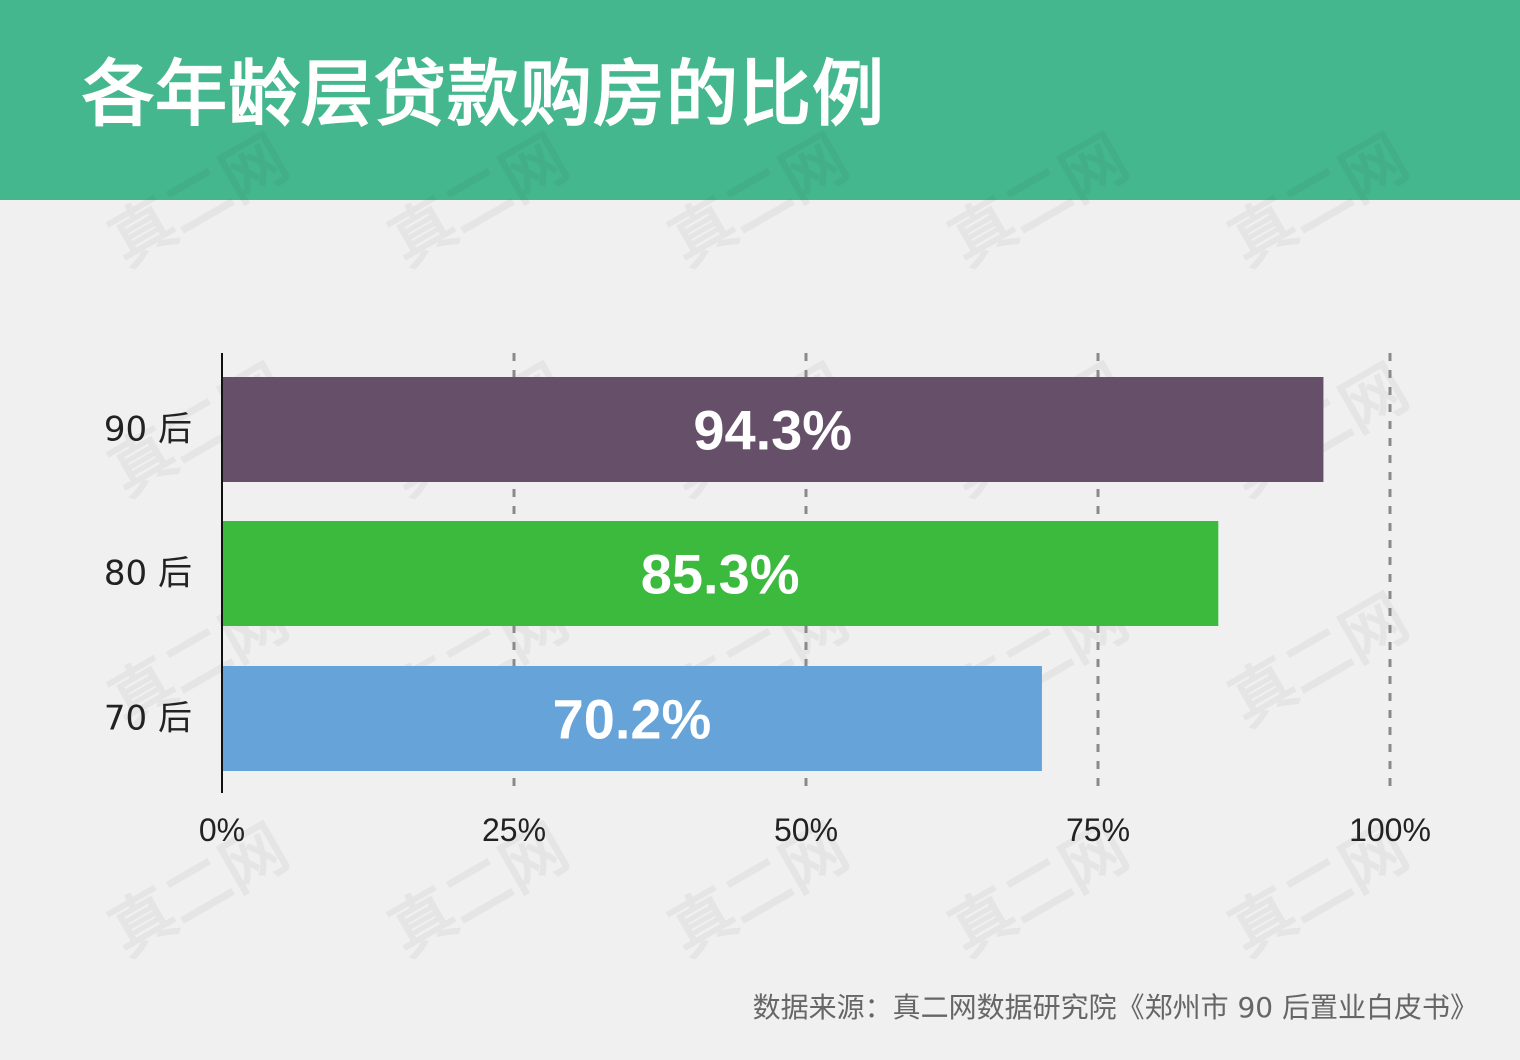 The width and height of the screenshot is (1520, 1060). What do you see at coordinates (1390, 830) in the screenshot?
I see `x-tick-label: 100%` at bounding box center [1390, 830].